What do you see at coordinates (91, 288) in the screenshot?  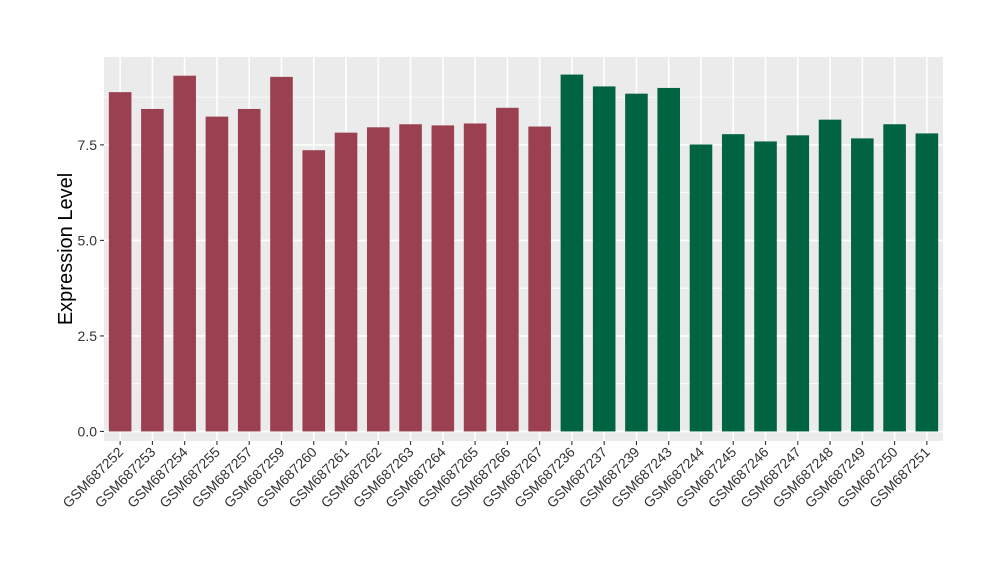 I see `y-axis: 0.0 2.5 5.0 7.5` at bounding box center [91, 288].